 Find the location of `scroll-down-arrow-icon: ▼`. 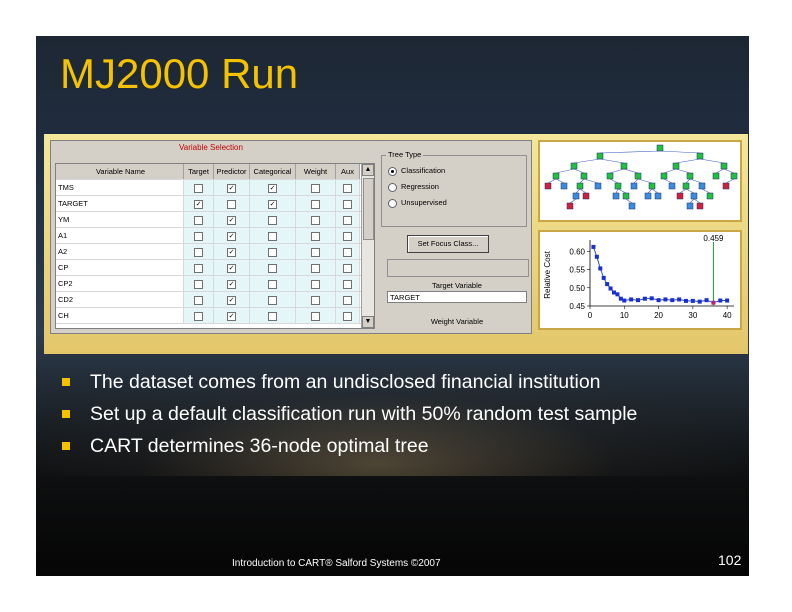

scroll-down-arrow-icon: ▼ is located at coordinates (368, 322).